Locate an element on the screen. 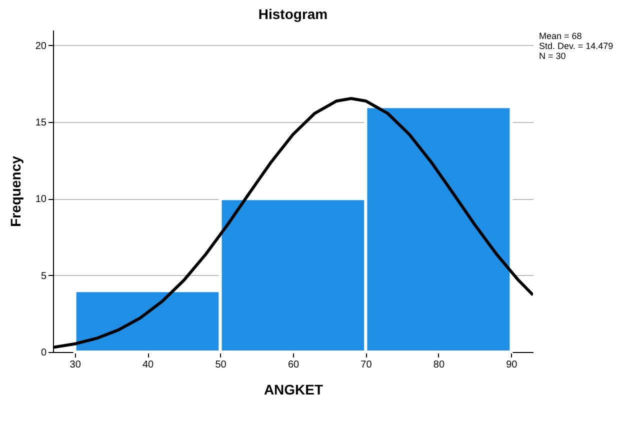 This screenshot has height=423, width=635. x-tick-label: 50 is located at coordinates (221, 365).